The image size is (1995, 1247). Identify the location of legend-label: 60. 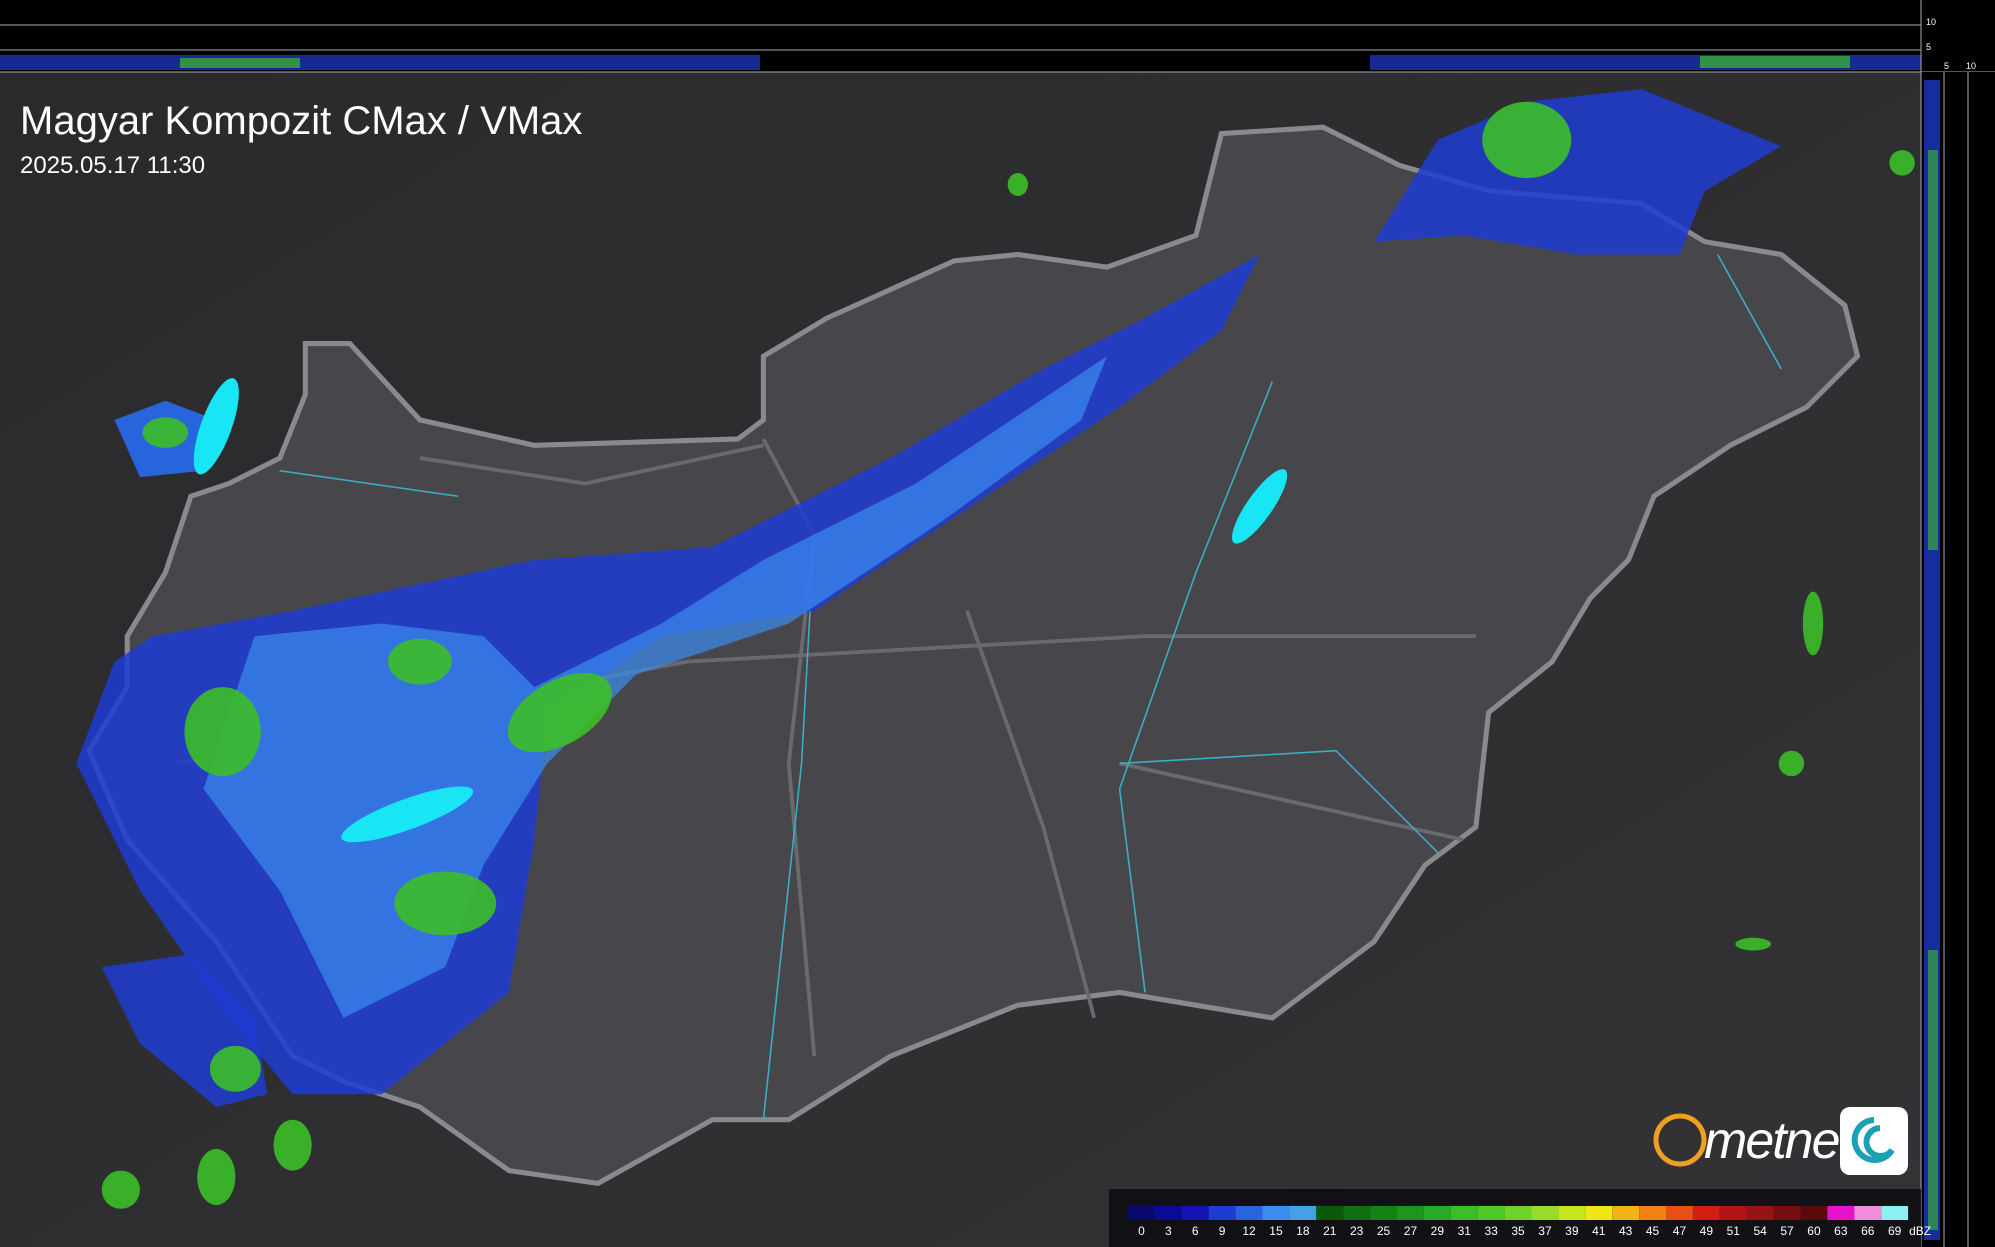
(1814, 1231).